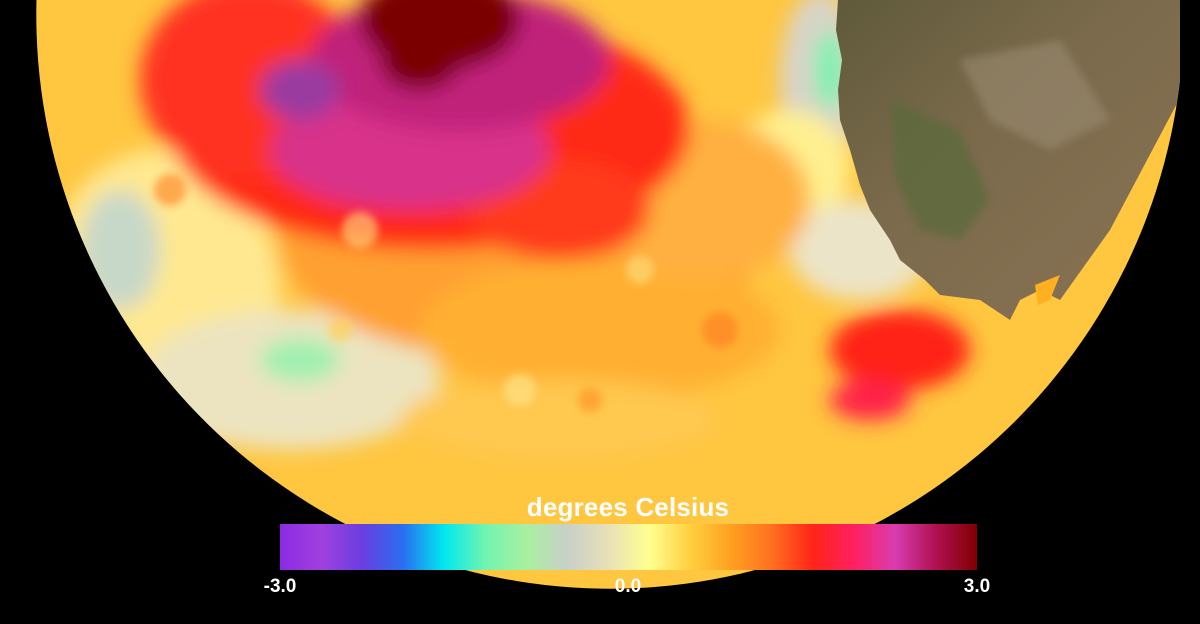 This screenshot has width=1200, height=624. What do you see at coordinates (628, 547) in the screenshot?
I see `color-scale-bar` at bounding box center [628, 547].